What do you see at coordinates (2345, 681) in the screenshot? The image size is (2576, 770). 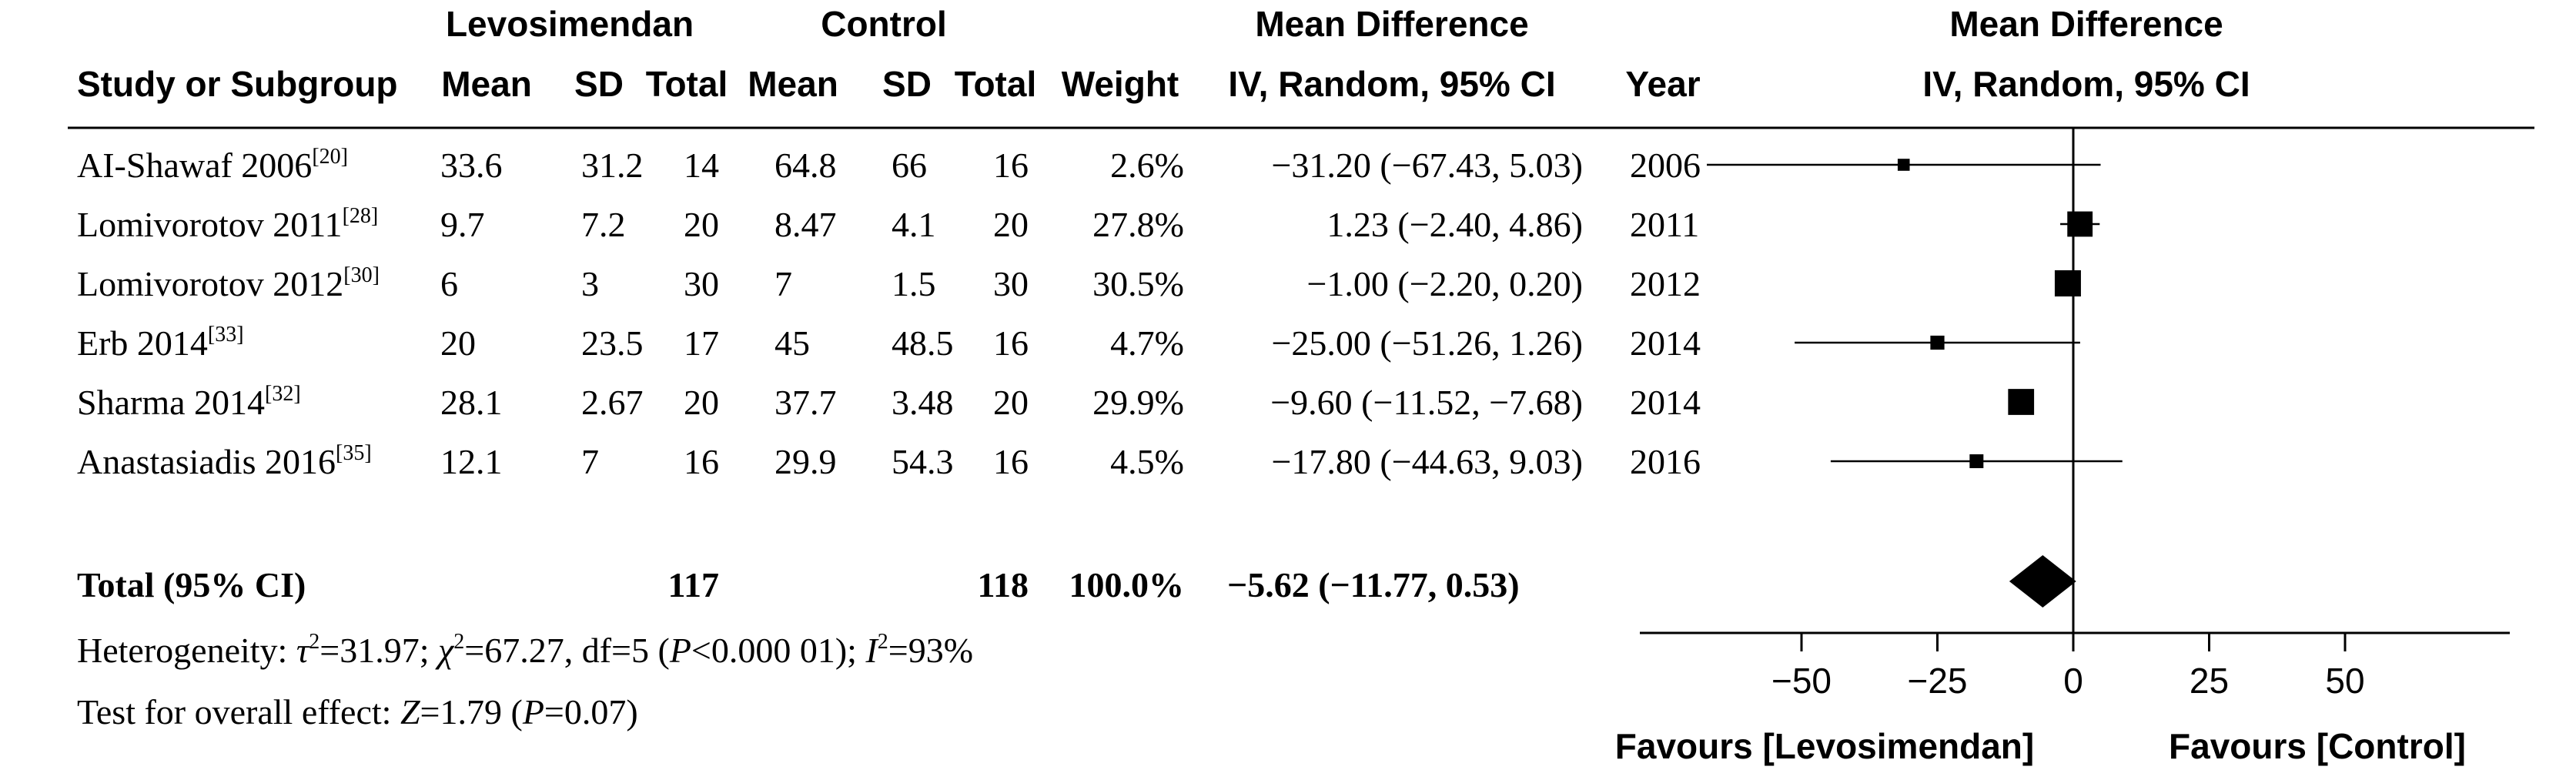 I see `x-tick-label: 50` at bounding box center [2345, 681].